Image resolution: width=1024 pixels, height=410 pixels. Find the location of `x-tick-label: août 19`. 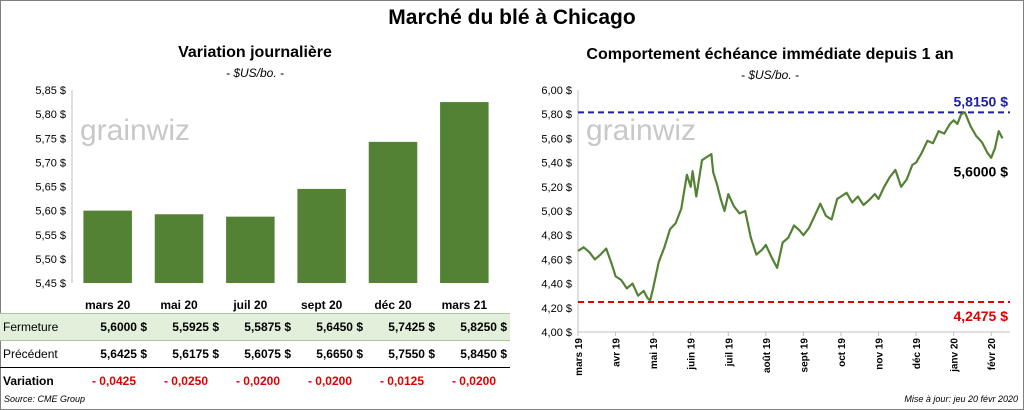

x-tick-label: août 19 is located at coordinates (767, 355).